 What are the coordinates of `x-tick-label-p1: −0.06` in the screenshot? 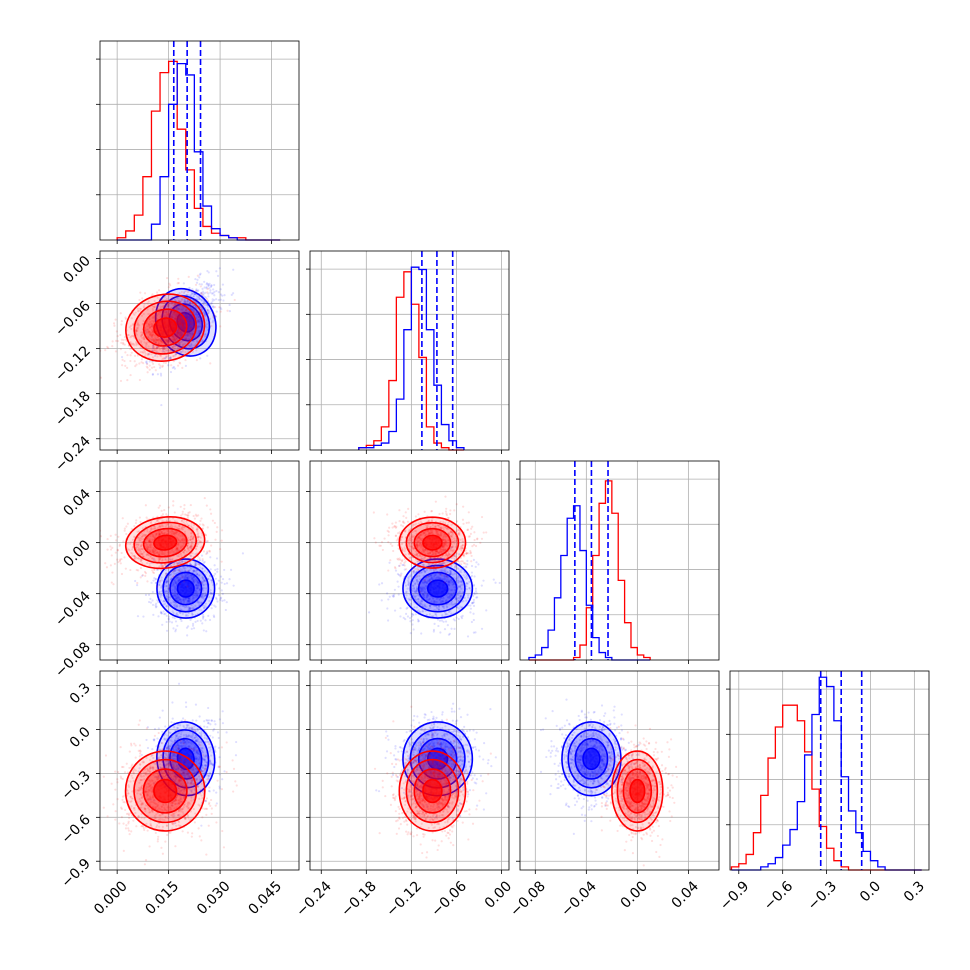 It's located at (449, 899).